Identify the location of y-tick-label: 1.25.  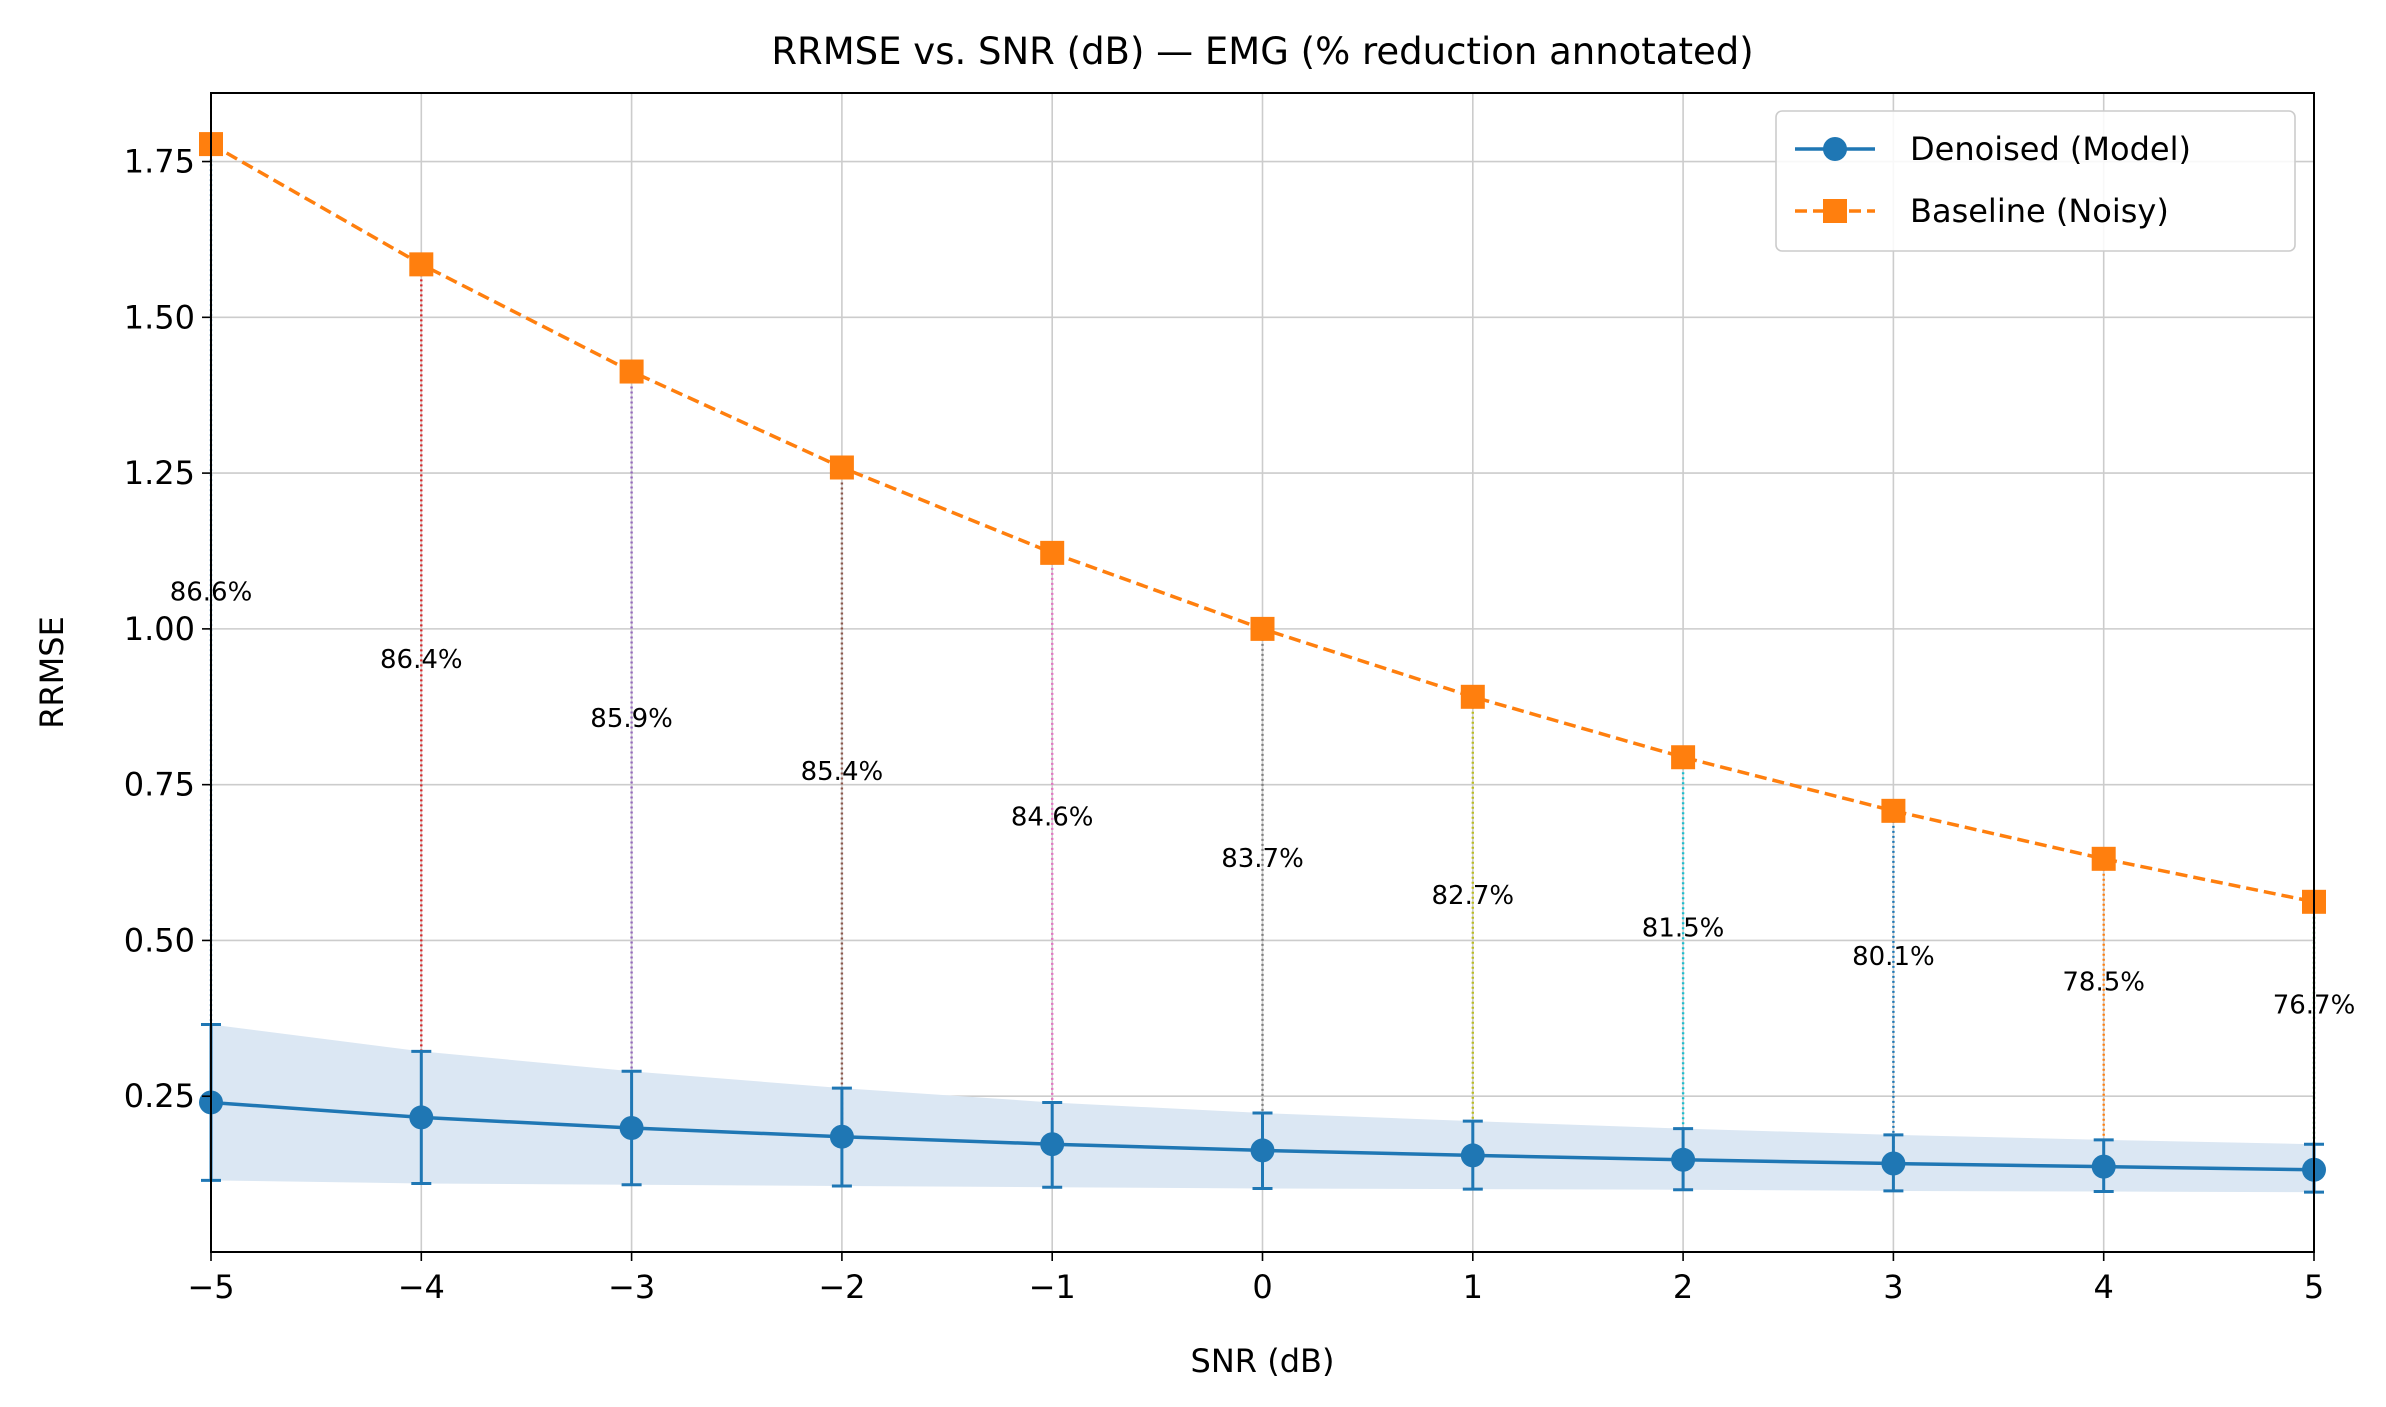
(159, 473).